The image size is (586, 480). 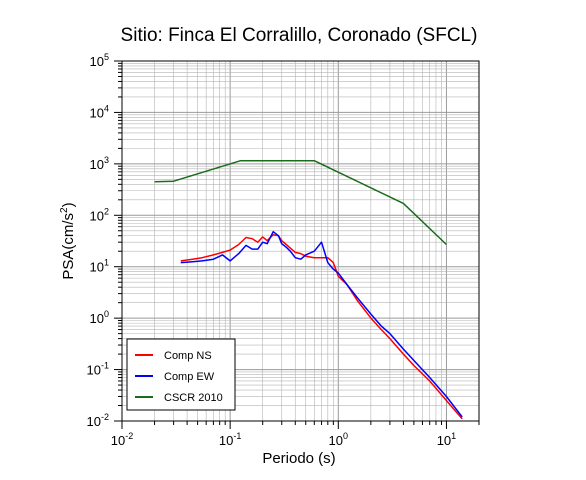 What do you see at coordinates (338, 439) in the screenshot?
I see `x-tick-label: 10⁰` at bounding box center [338, 439].